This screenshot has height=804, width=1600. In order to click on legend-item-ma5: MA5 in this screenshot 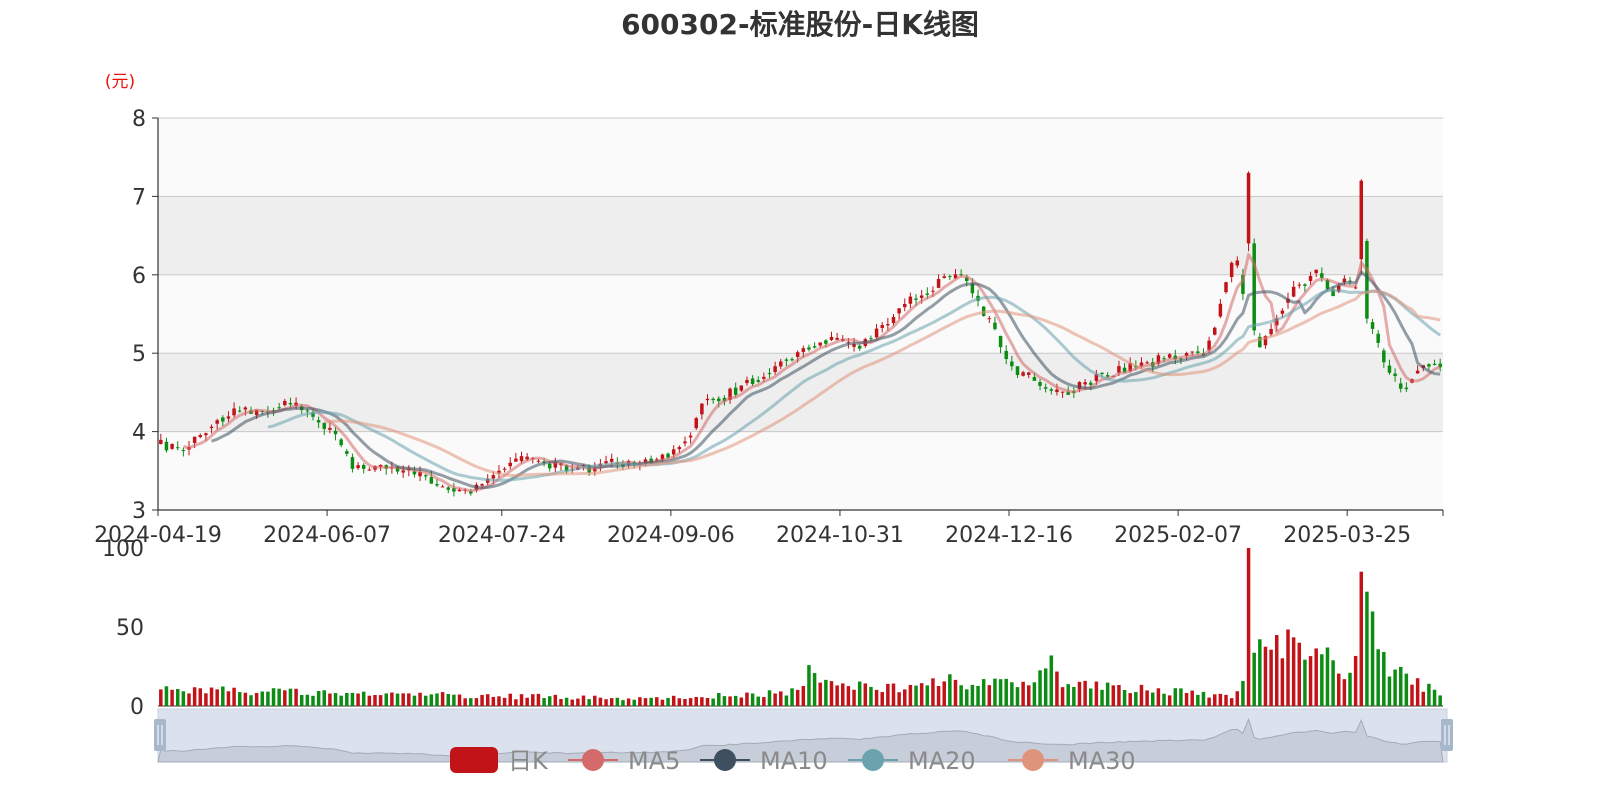, I will do `click(624, 761)`.